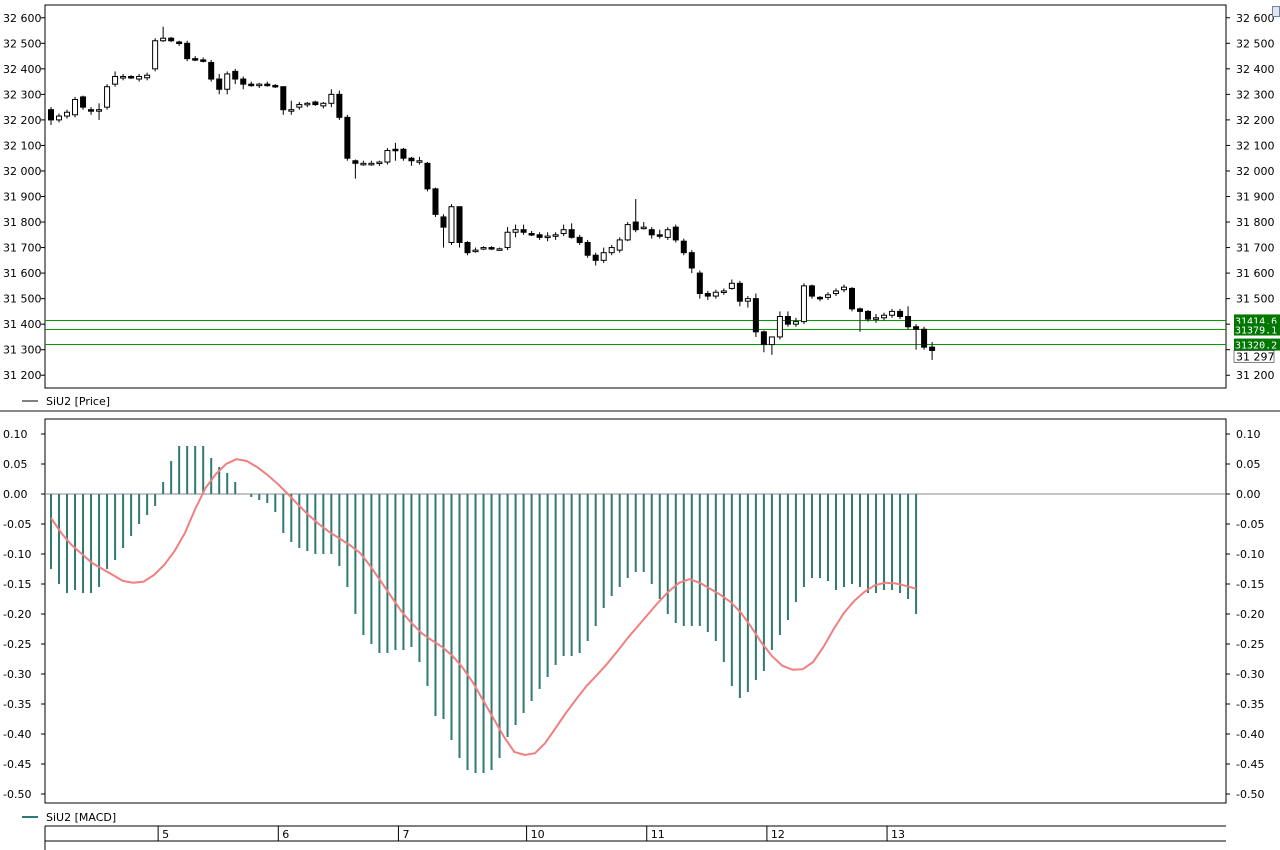  Describe the element at coordinates (1250, 584) in the screenshot. I see `macd-axis-label-right: -0.15` at that location.